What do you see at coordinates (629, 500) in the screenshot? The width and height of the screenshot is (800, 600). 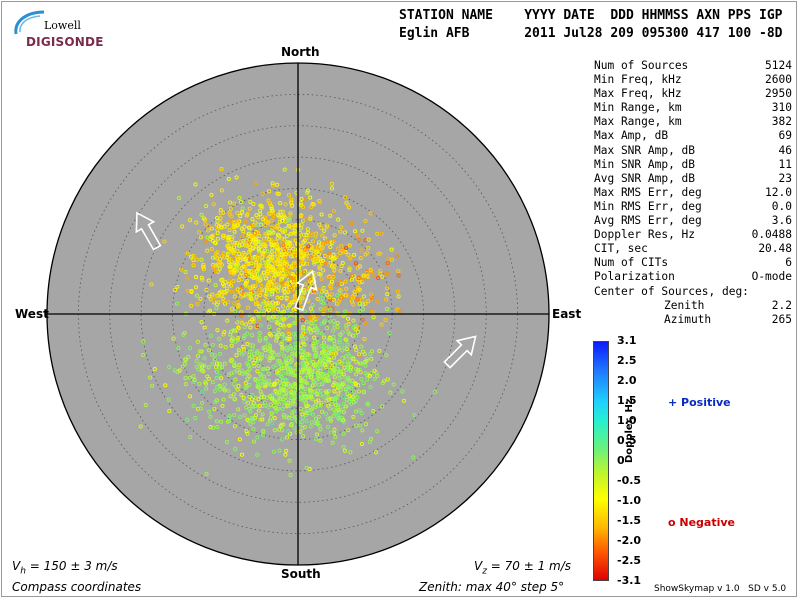 I see `colorbar-tick-label: -1.0` at bounding box center [629, 500].